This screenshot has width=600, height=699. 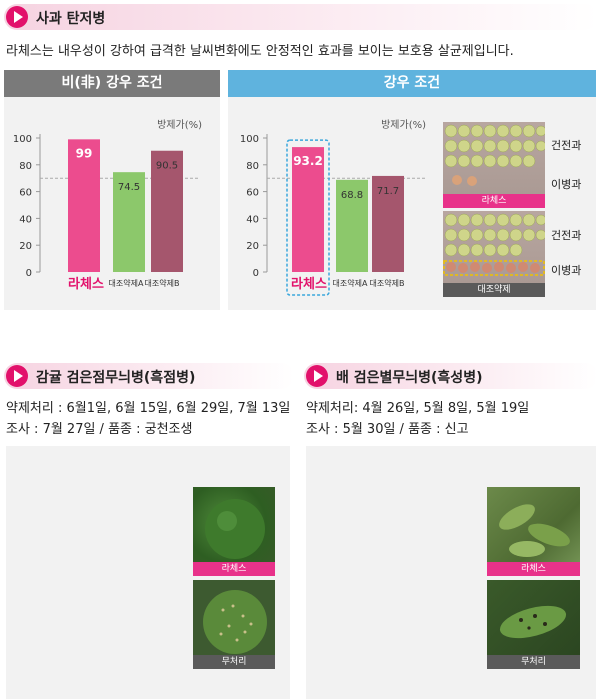 I want to click on pear-leaves-image, so click(x=534, y=530).